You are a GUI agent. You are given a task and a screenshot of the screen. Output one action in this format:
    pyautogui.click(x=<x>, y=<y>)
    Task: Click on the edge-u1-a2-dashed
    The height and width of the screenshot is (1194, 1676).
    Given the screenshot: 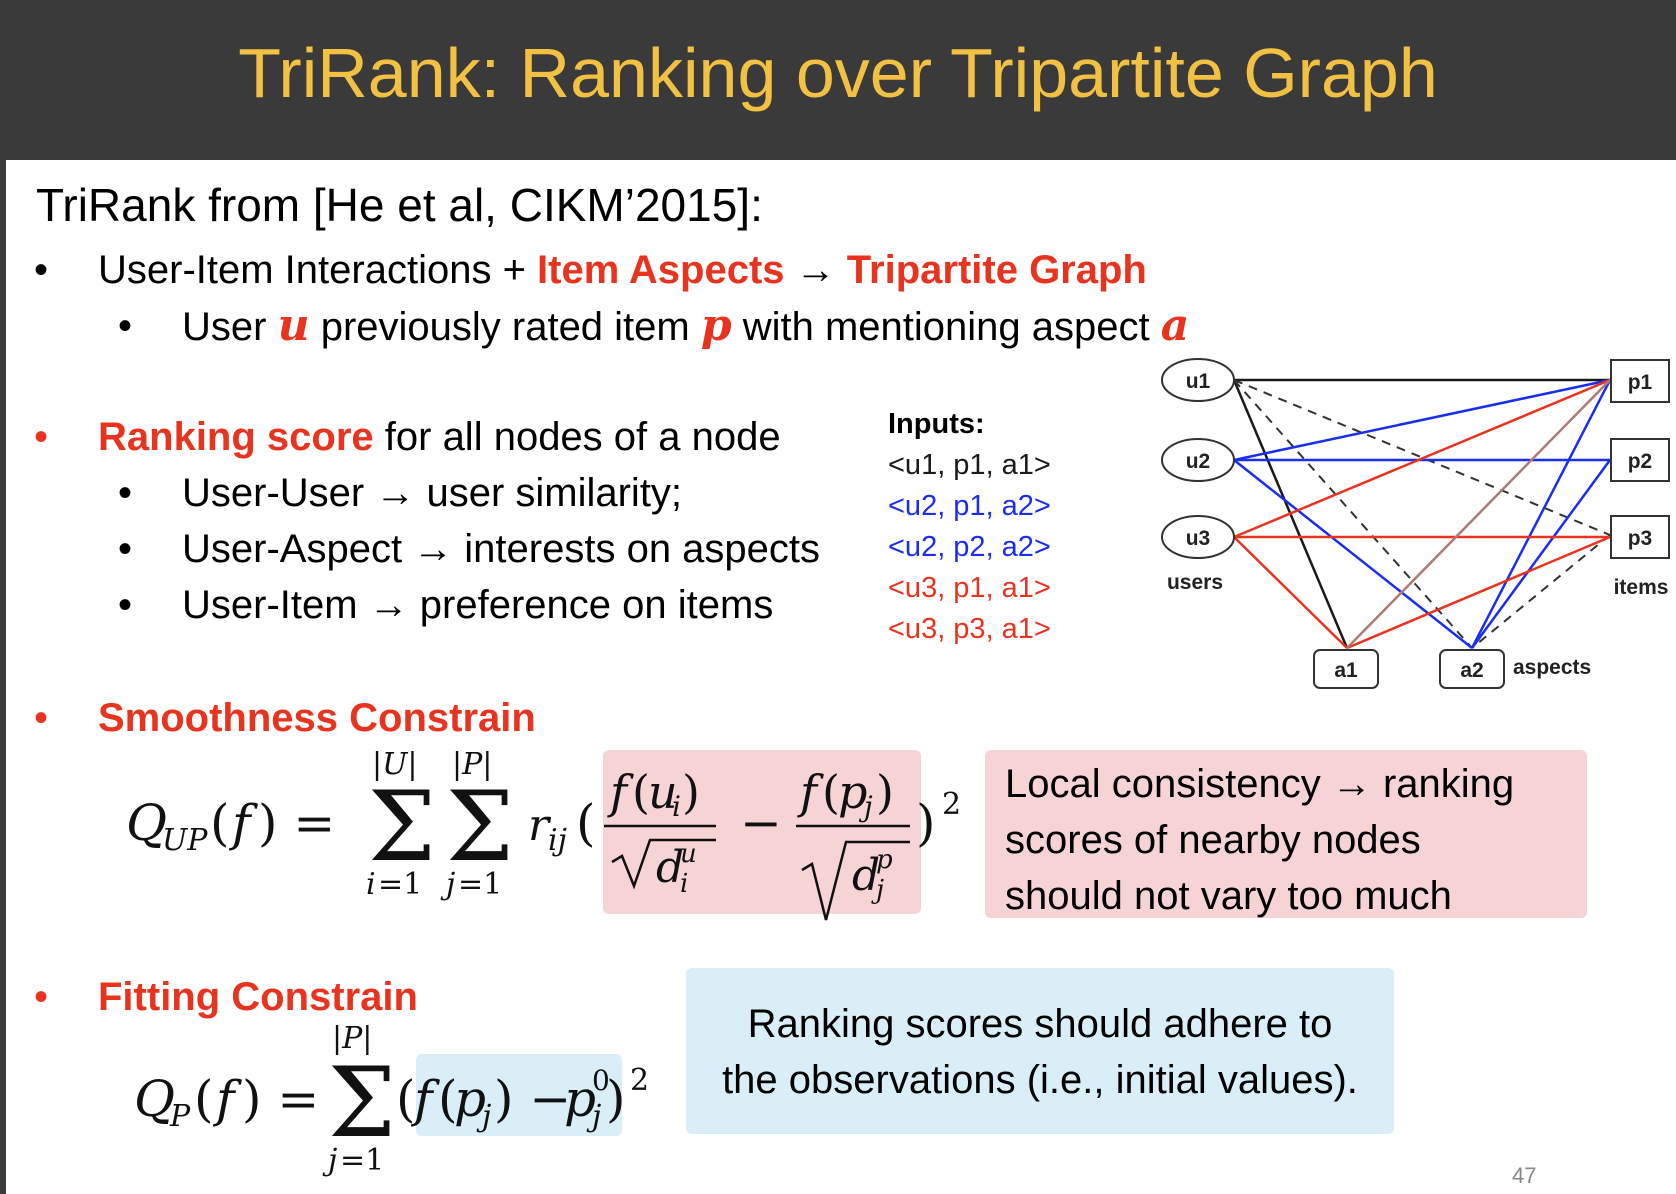 What is the action you would take?
    pyautogui.click(x=1353, y=514)
    